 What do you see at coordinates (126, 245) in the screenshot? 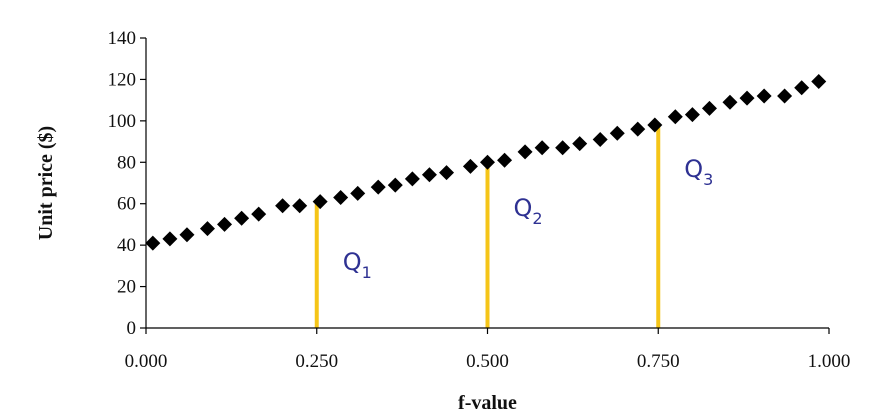
I see `y-tick-label: 40` at bounding box center [126, 245].